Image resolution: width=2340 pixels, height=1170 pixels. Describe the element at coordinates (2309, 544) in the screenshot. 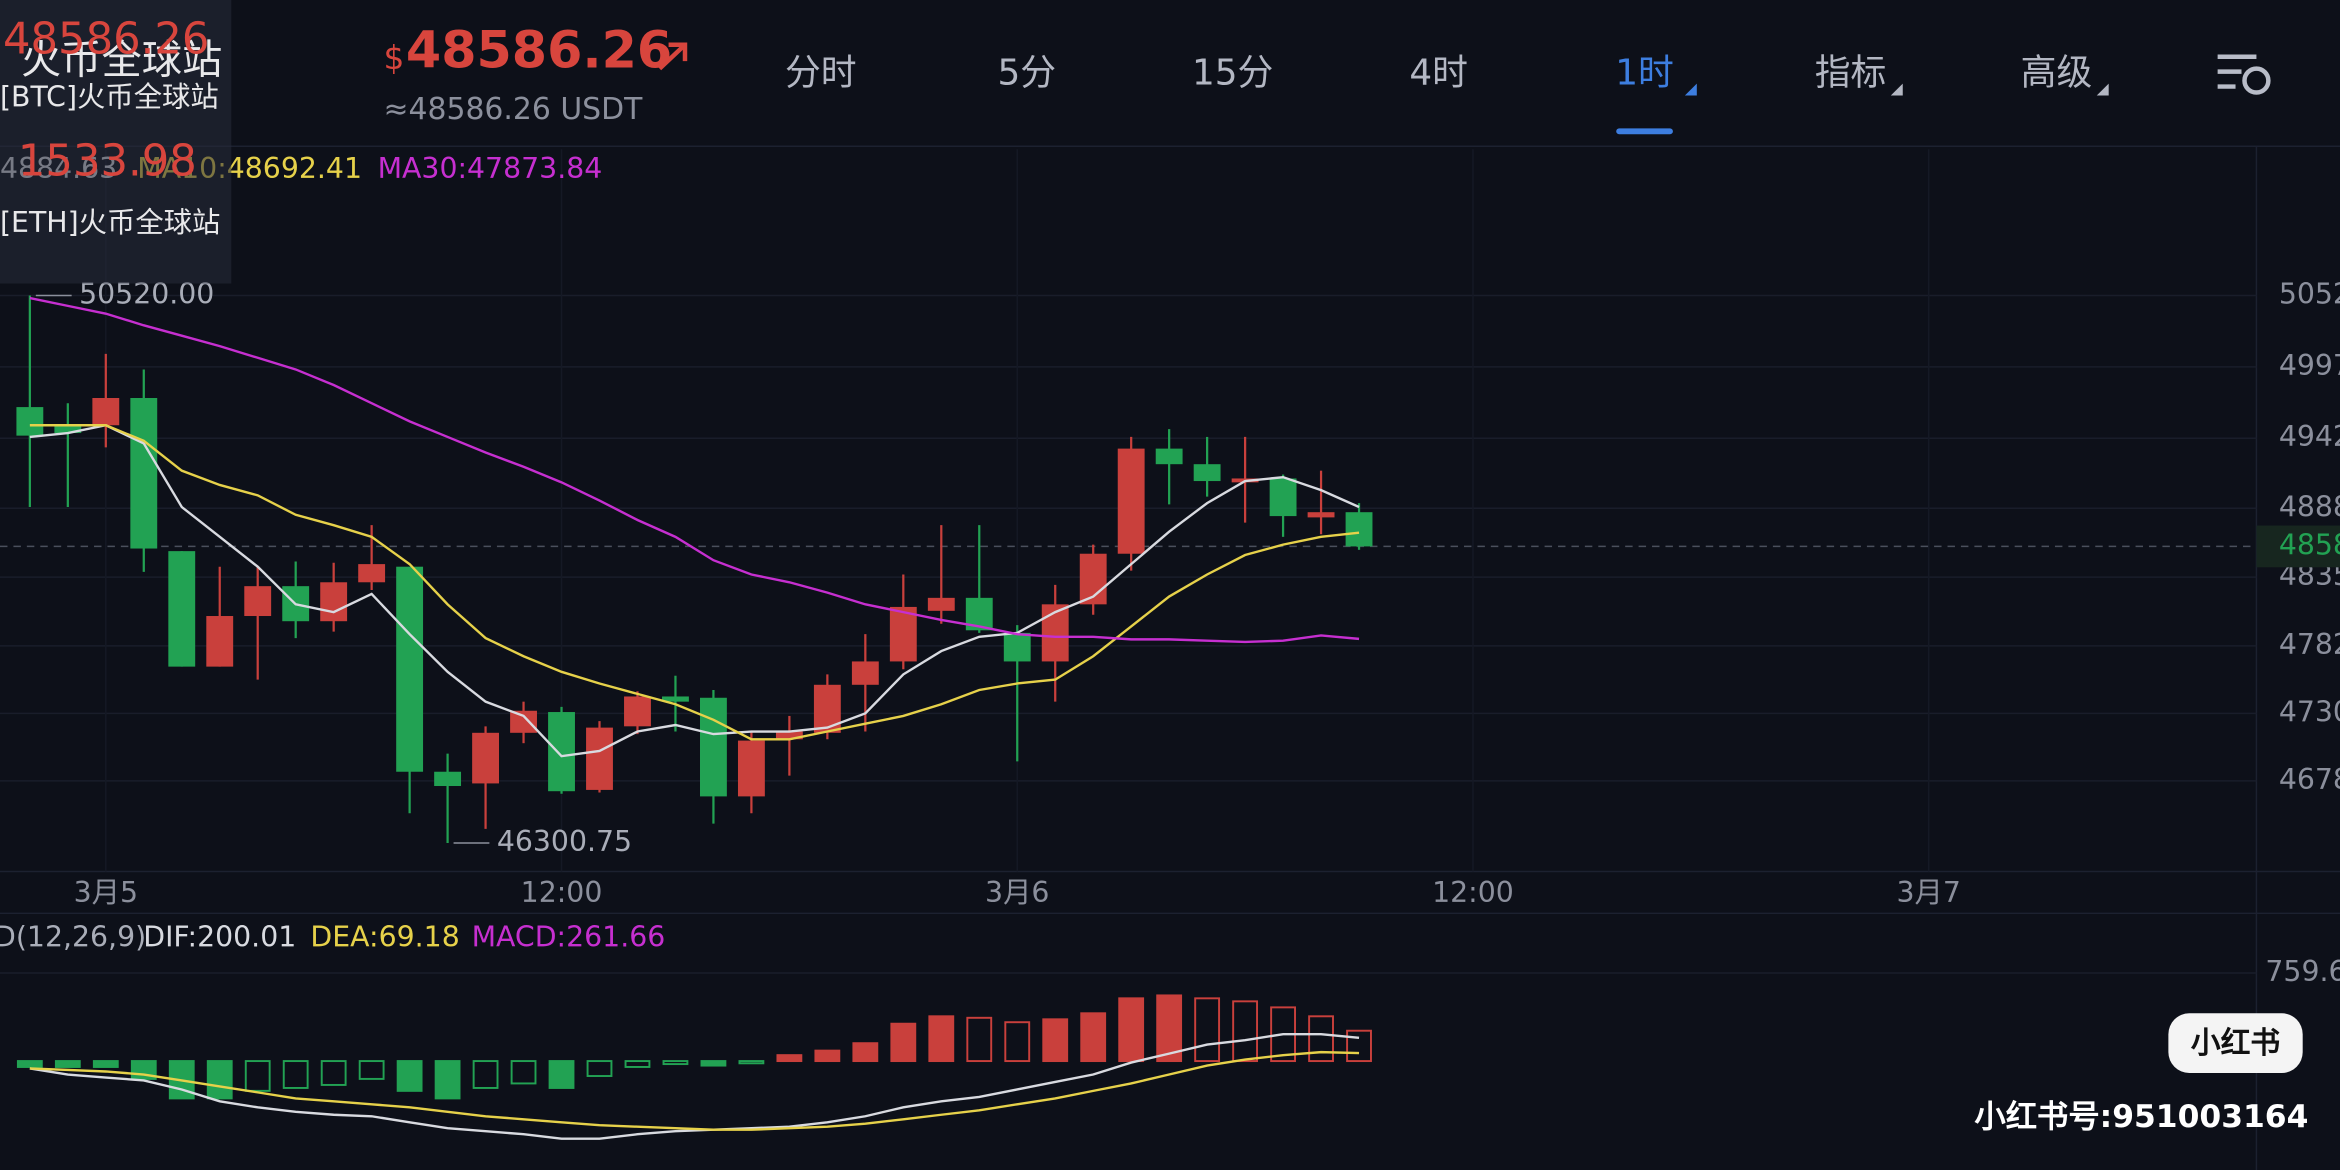

I see `last-price-label: 4858` at that location.